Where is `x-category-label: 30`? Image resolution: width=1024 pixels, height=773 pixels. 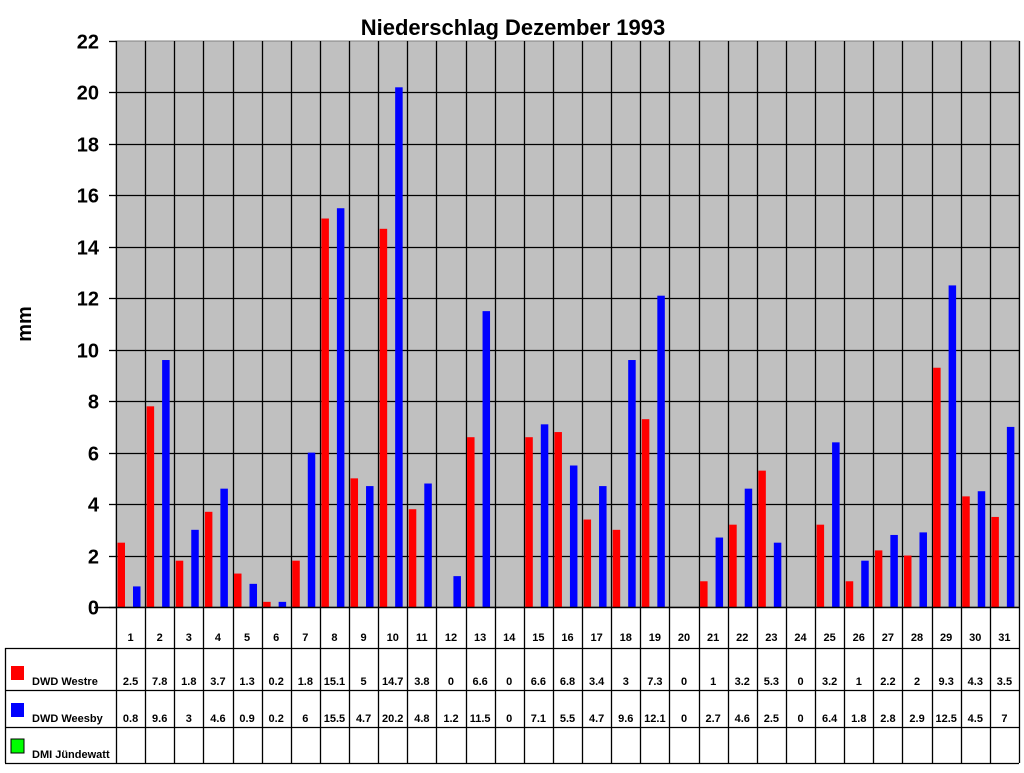 x-category-label: 30 is located at coordinates (975, 638).